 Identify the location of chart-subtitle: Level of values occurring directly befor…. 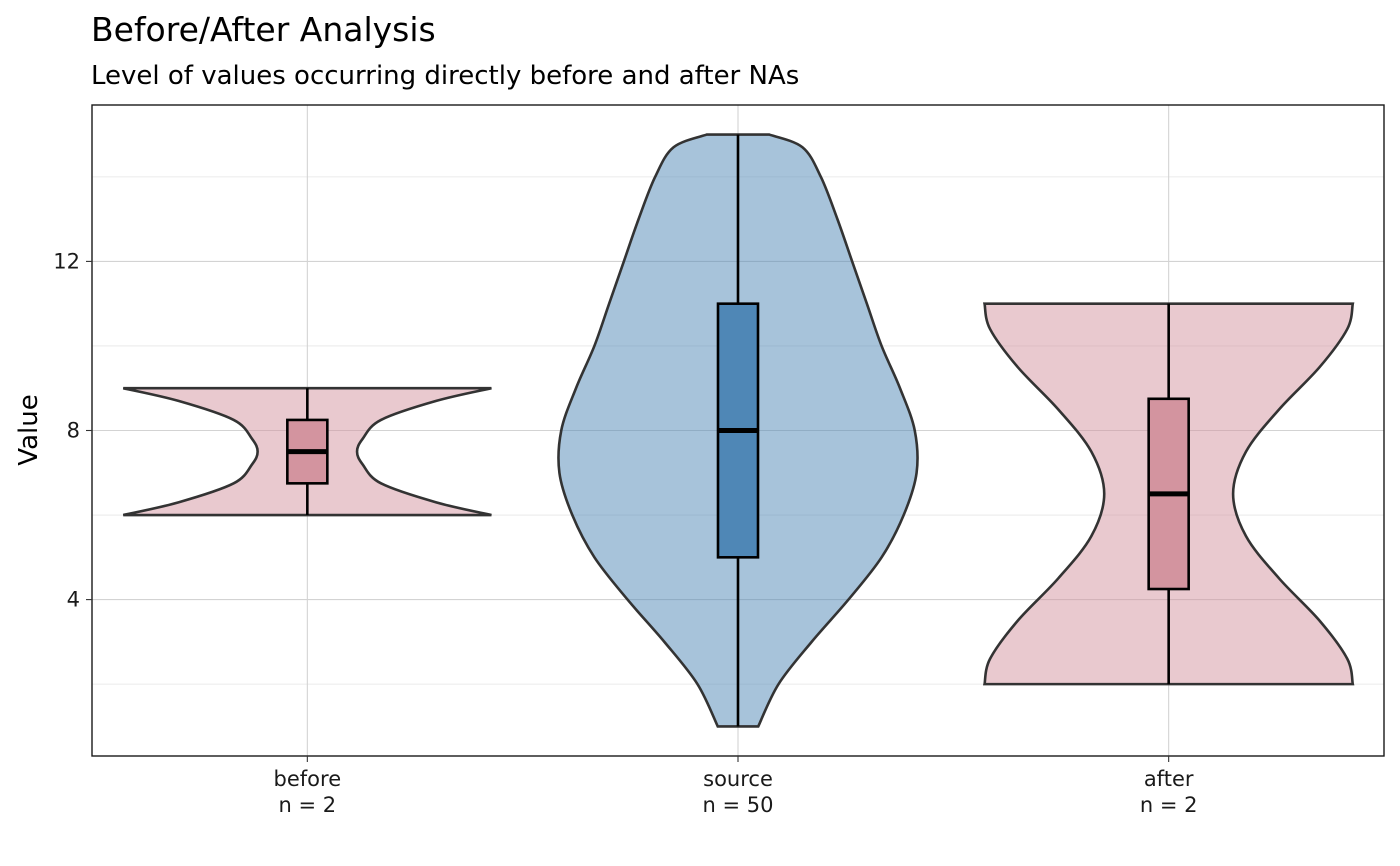
(445, 76).